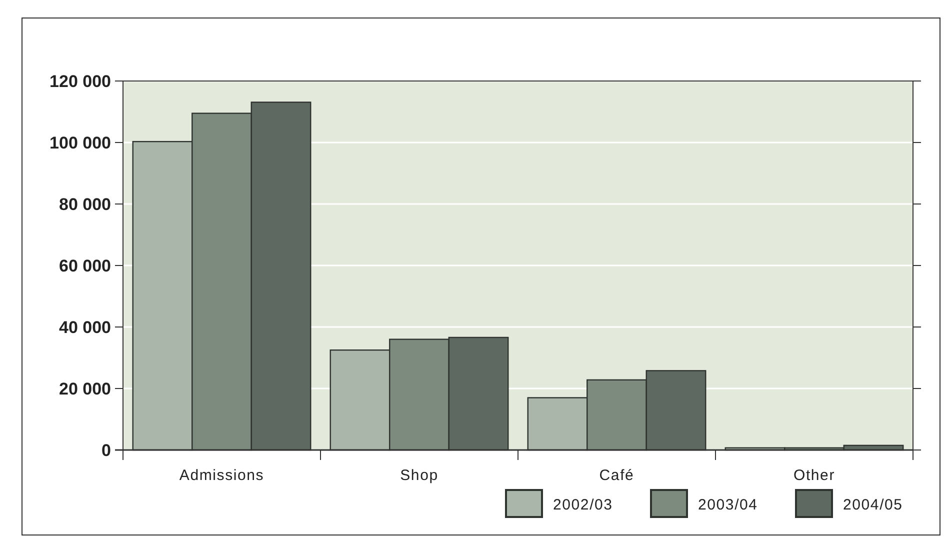  I want to click on legend-label: 2003/04, so click(728, 505).